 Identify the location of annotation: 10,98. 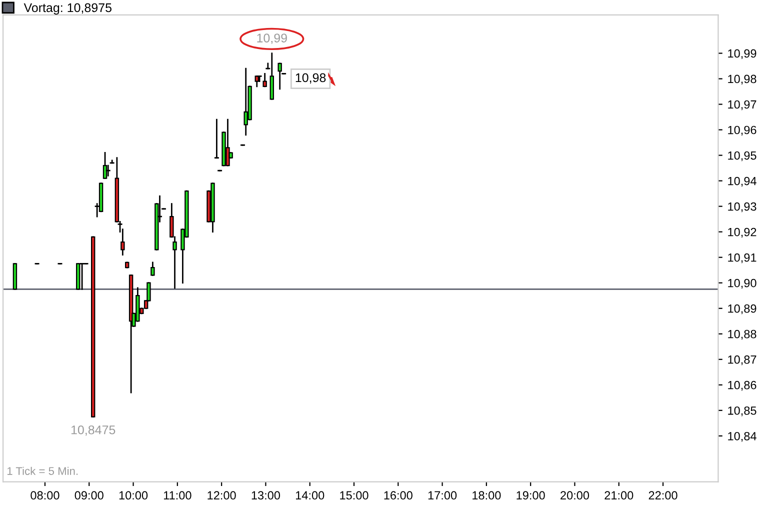
(311, 78).